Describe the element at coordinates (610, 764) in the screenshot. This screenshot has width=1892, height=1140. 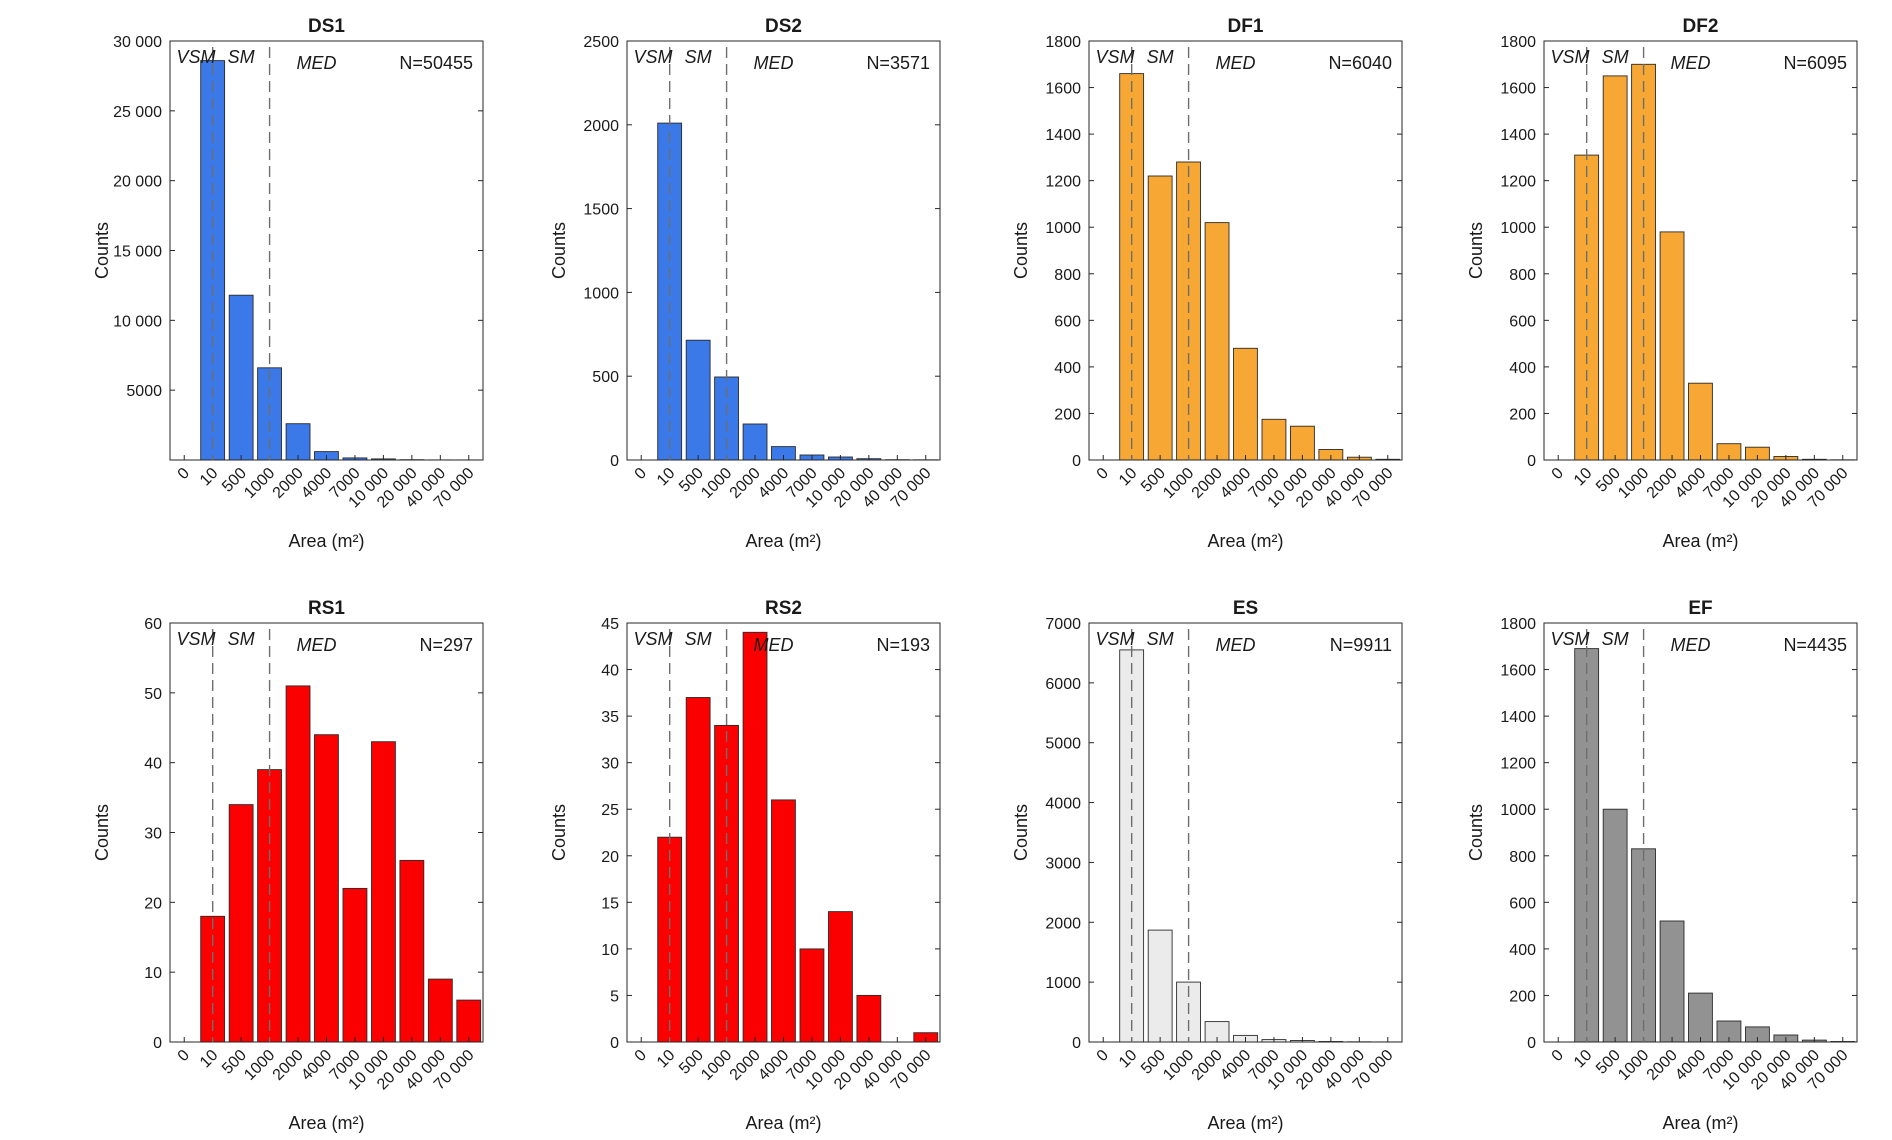
I see `y-tick-label: 30` at that location.